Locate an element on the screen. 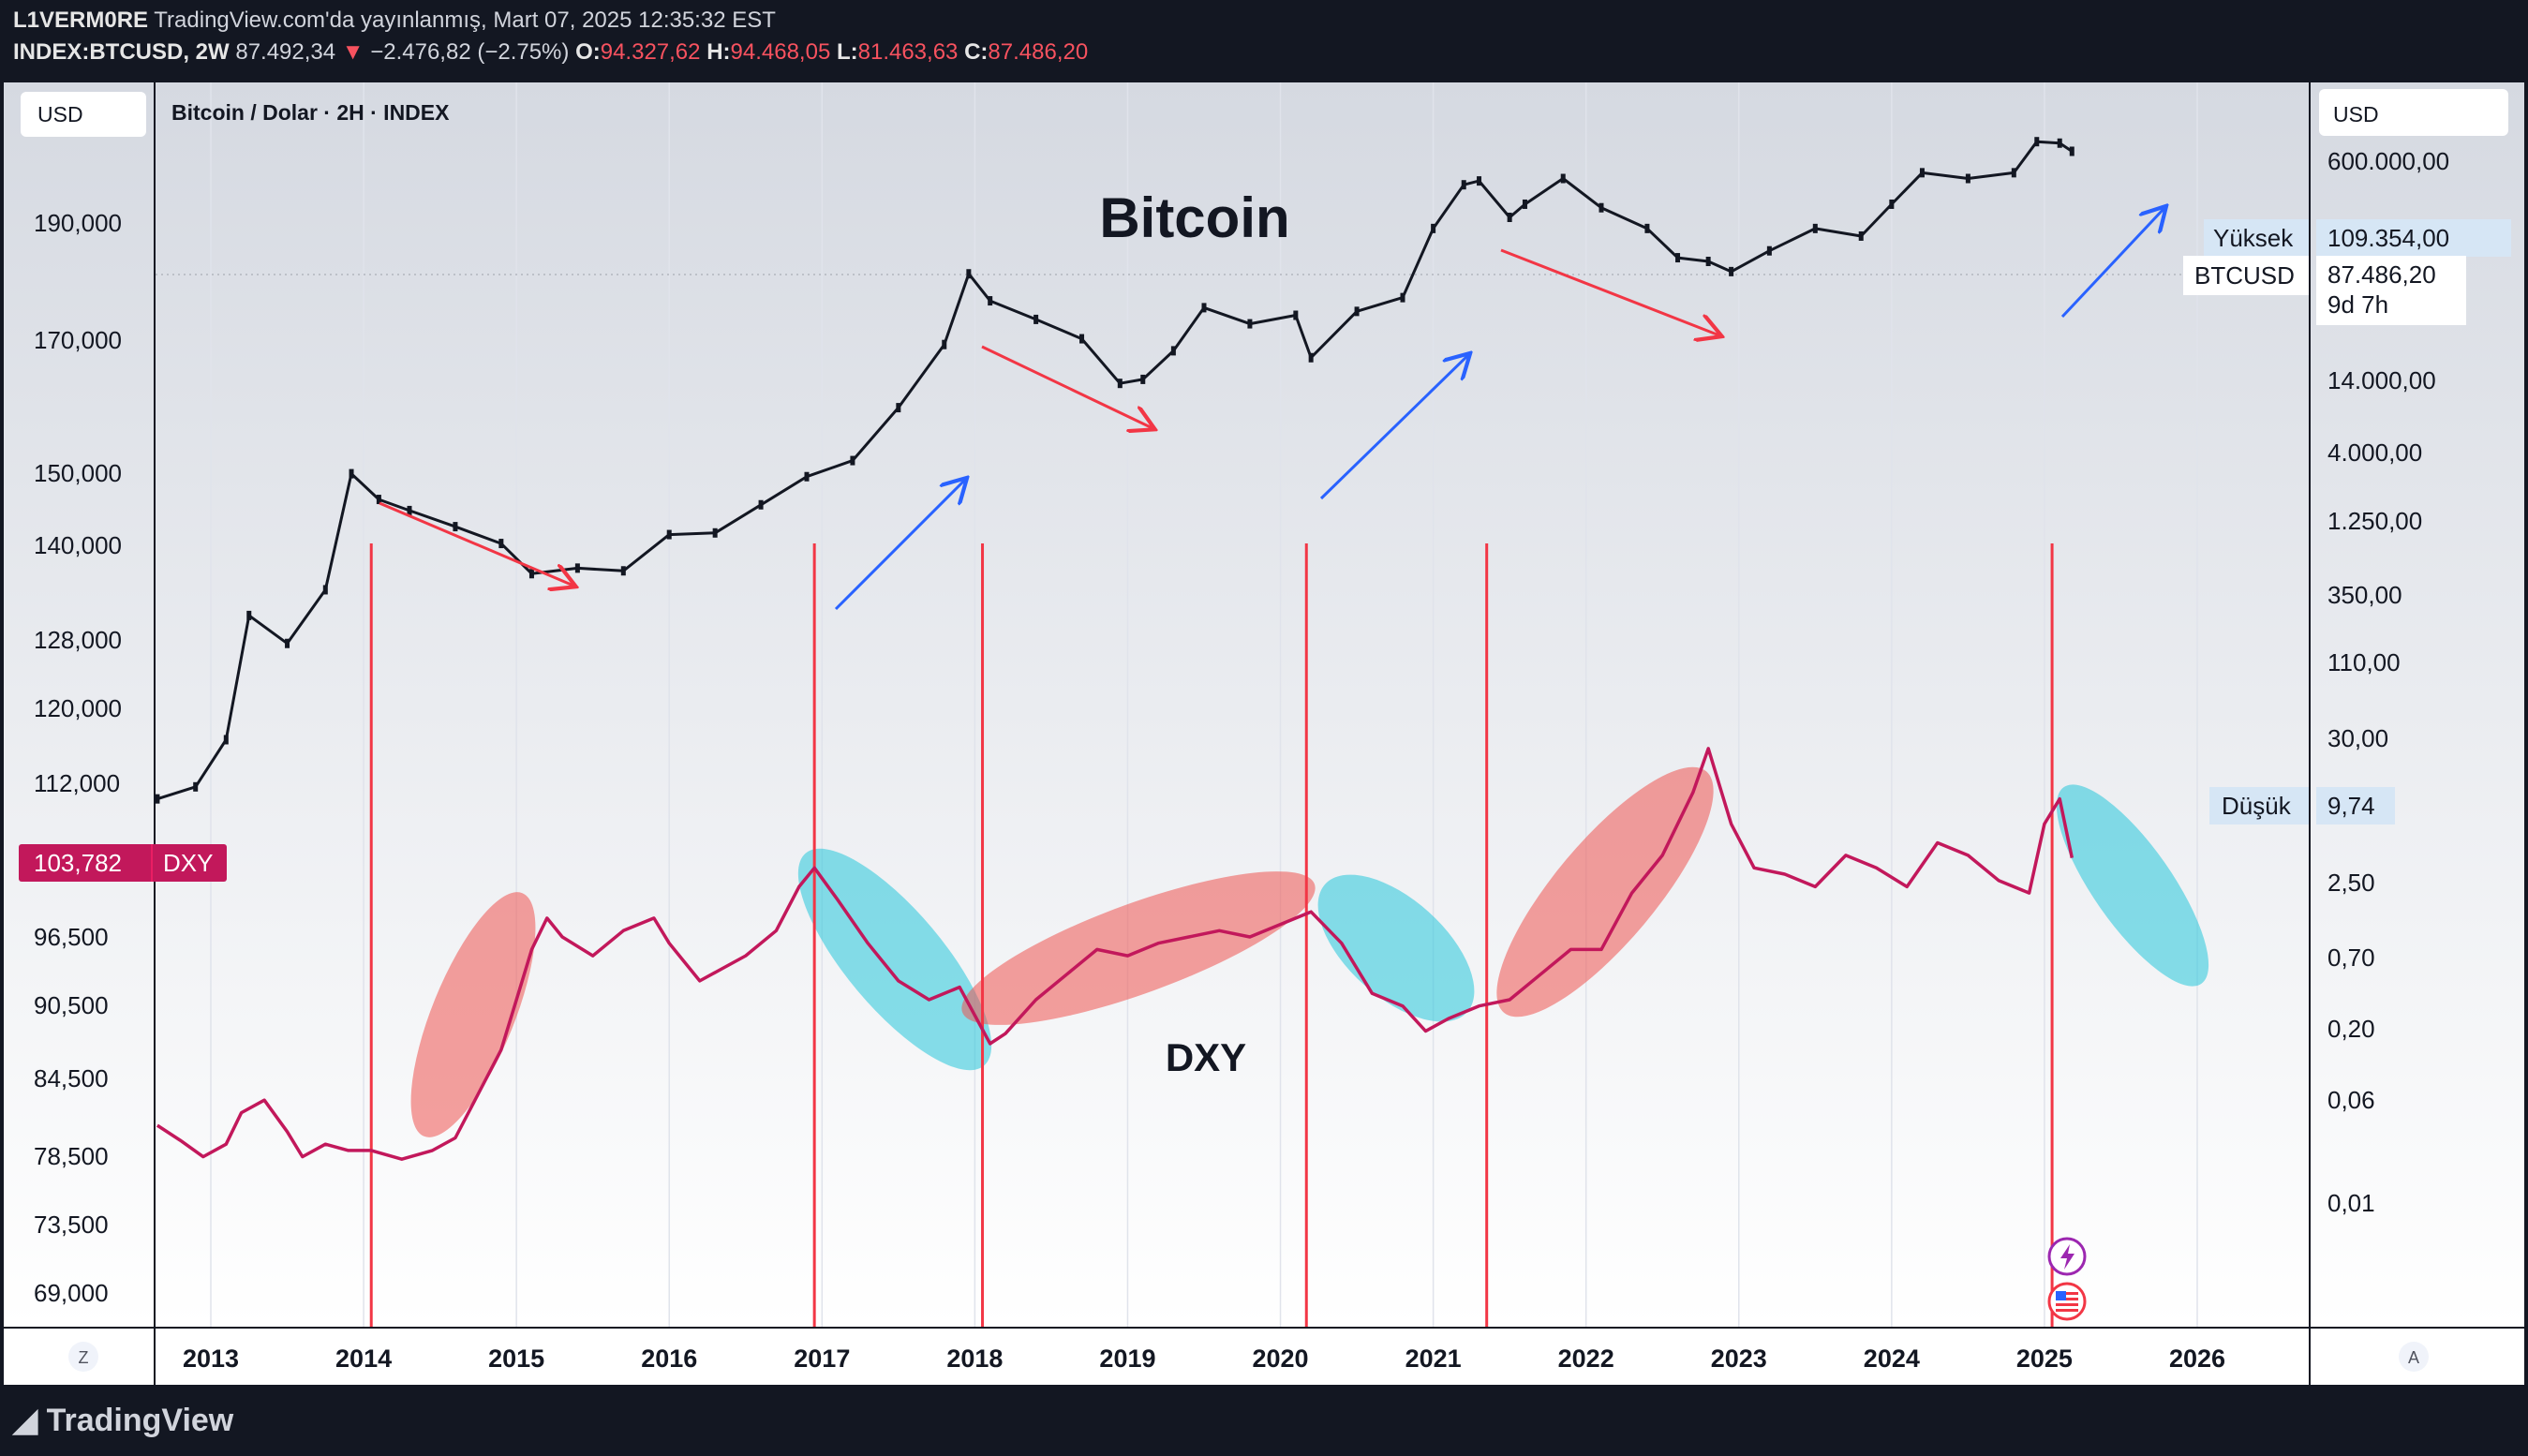  auto-scale-right-button is located at coordinates (2414, 1357).